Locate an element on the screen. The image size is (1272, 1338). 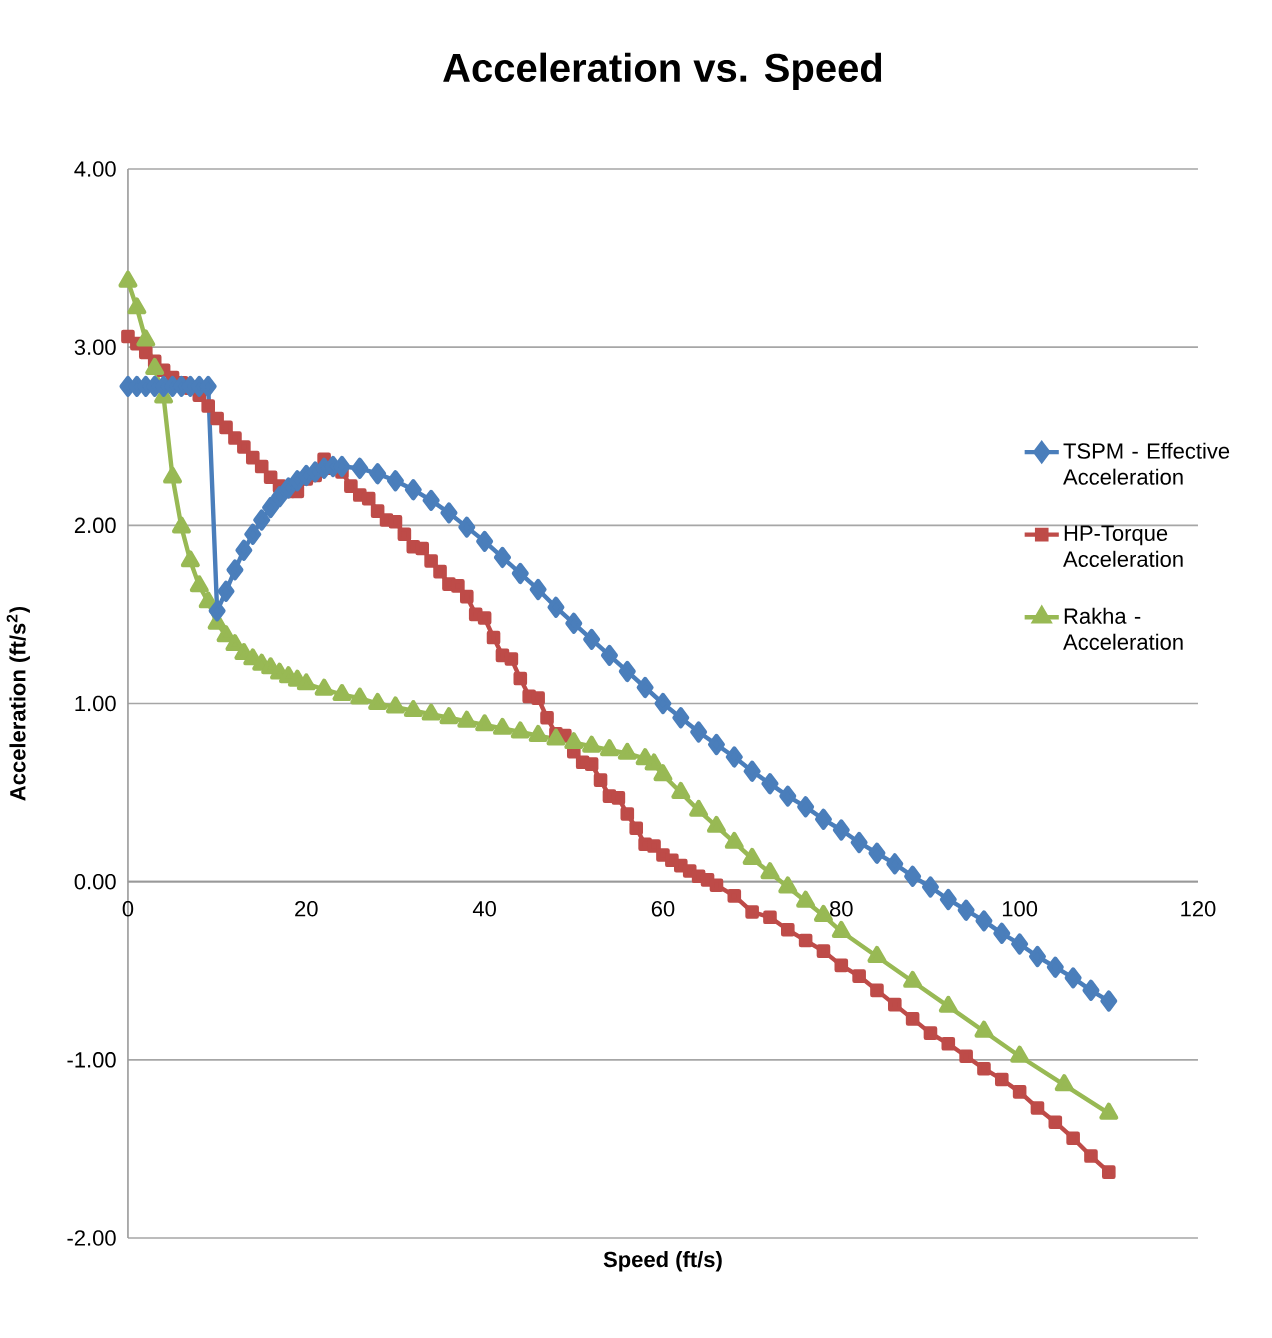
x-tick-label: 0 is located at coordinates (128, 909).